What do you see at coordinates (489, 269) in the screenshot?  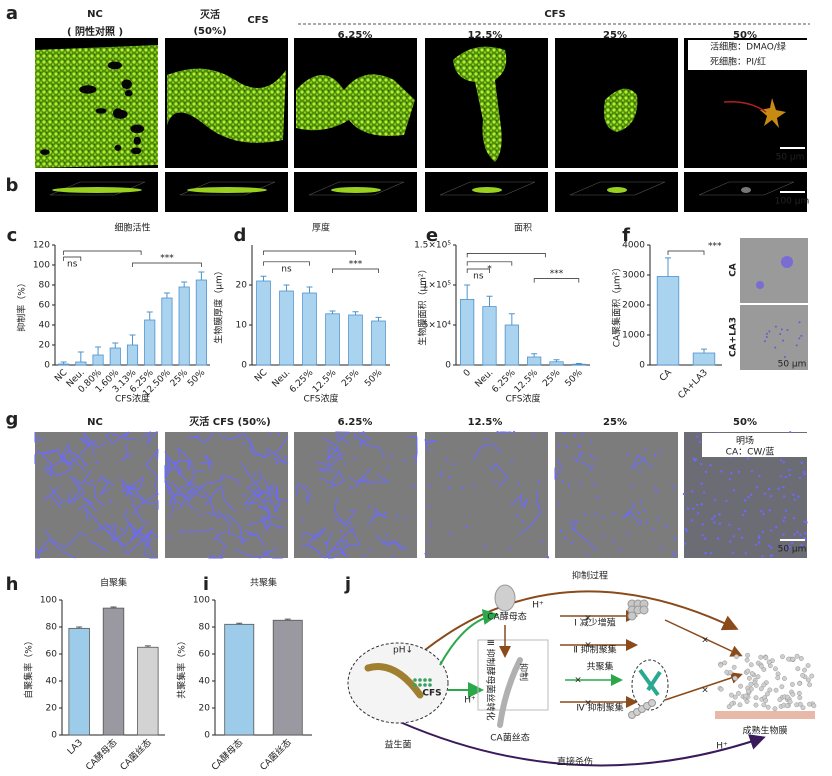 I see `significance-label: *` at bounding box center [489, 269].